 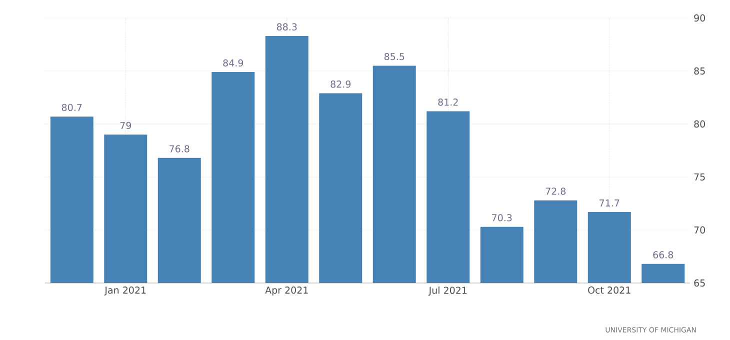 What do you see at coordinates (610, 203) in the screenshot?
I see `data-label: 71.7` at bounding box center [610, 203].